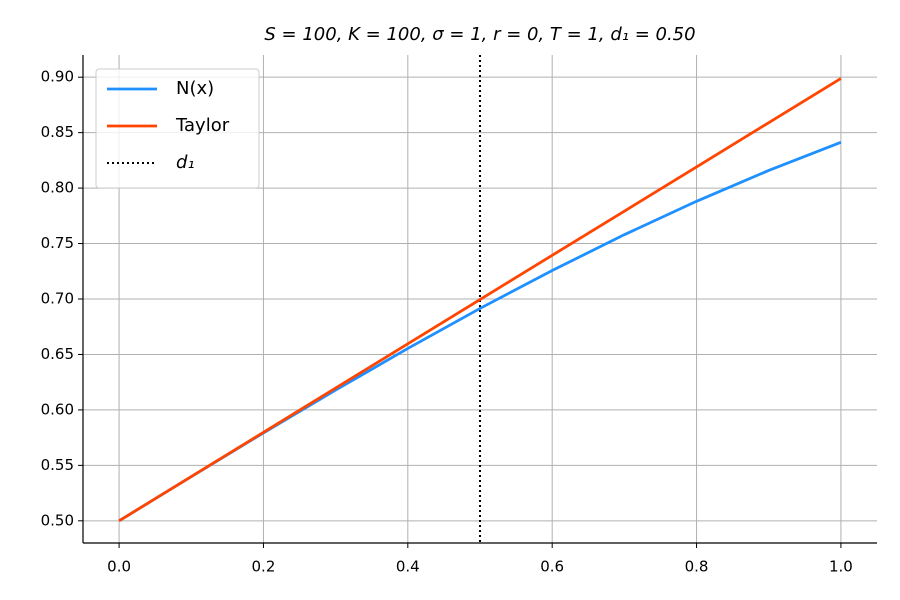 This screenshot has height=600, width=900. I want to click on legend-label: d₁, so click(185, 162).